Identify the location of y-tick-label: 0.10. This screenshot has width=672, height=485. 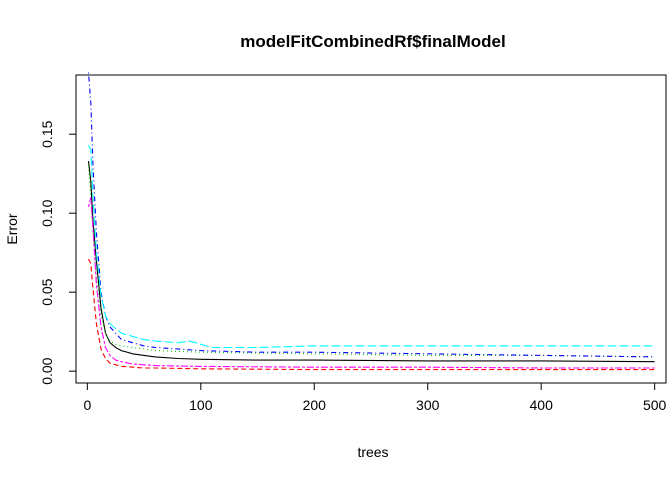
(47, 212).